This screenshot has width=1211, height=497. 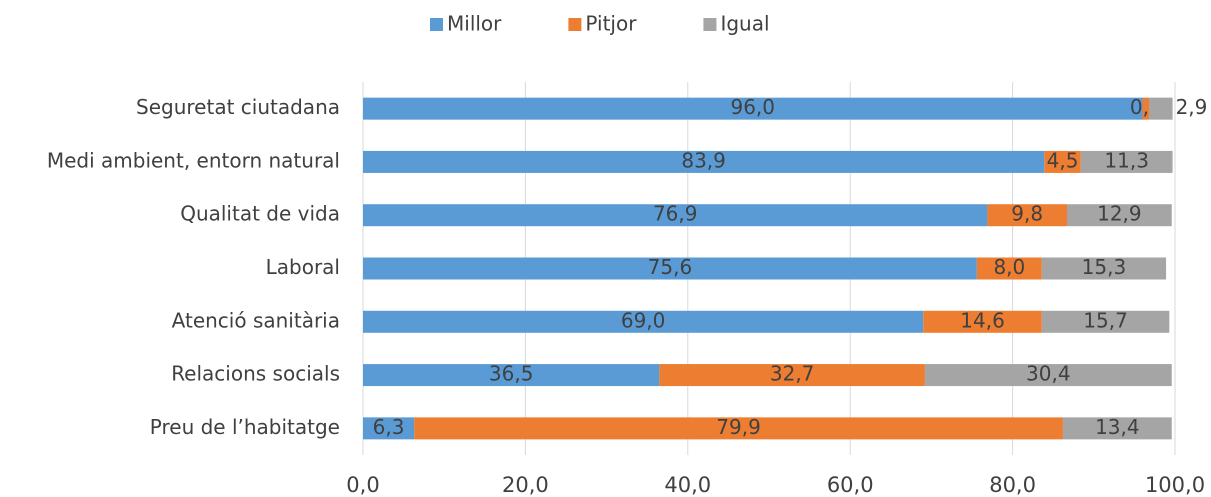 I want to click on data-label: 15,3, so click(x=1104, y=267).